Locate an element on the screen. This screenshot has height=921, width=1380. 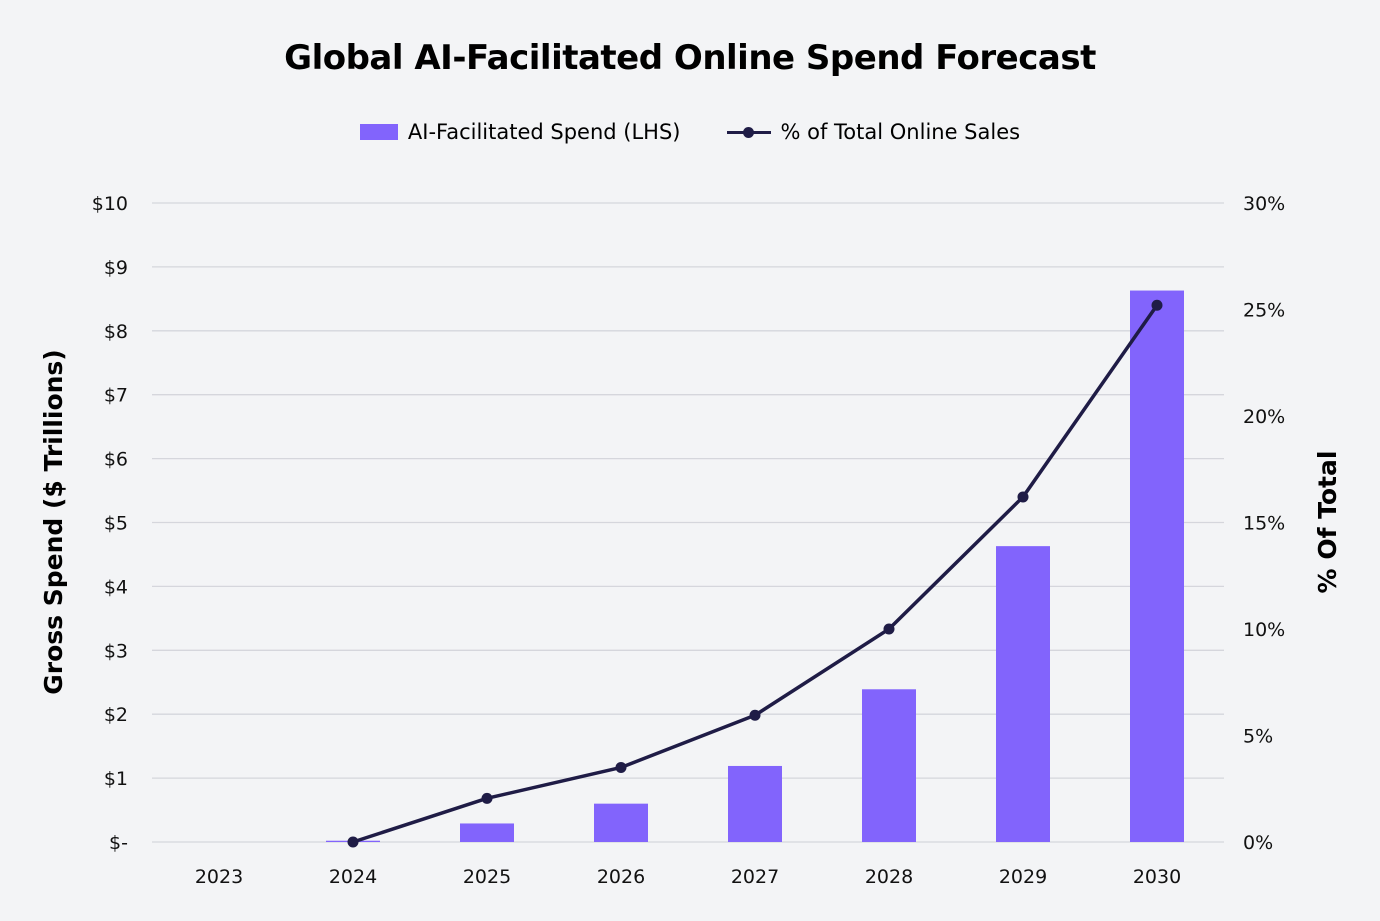
line-point-2027 is located at coordinates (755, 715).